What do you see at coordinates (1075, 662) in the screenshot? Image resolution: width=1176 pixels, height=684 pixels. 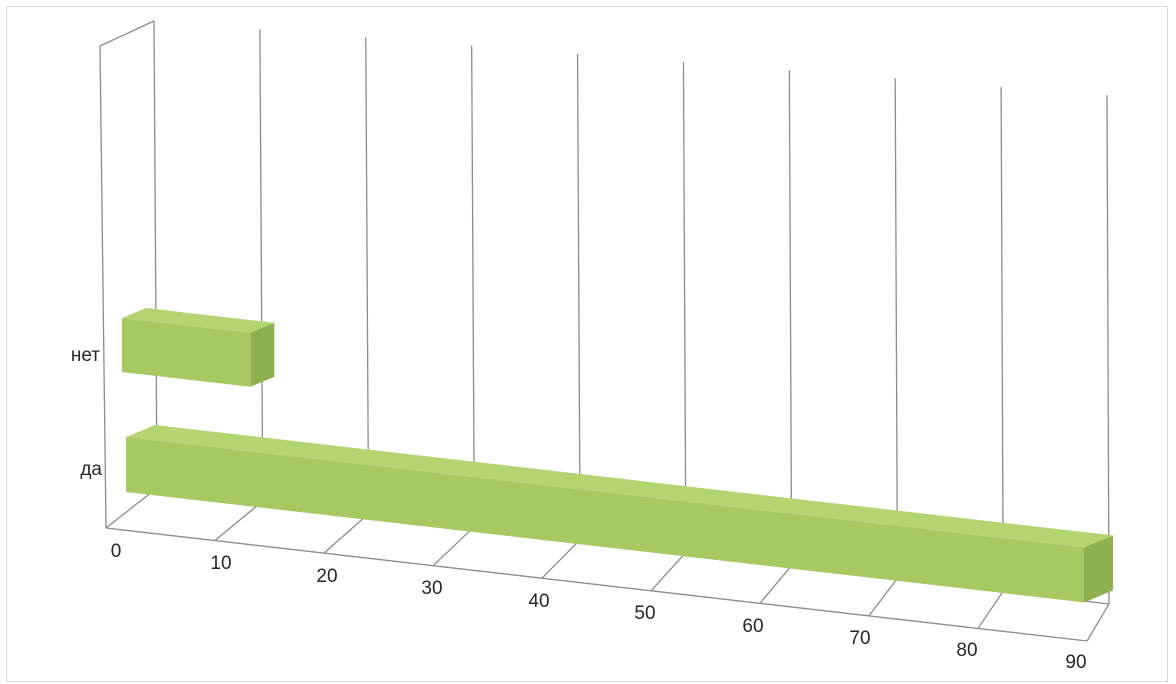 I see `x-tick-label-90: 90` at bounding box center [1075, 662].